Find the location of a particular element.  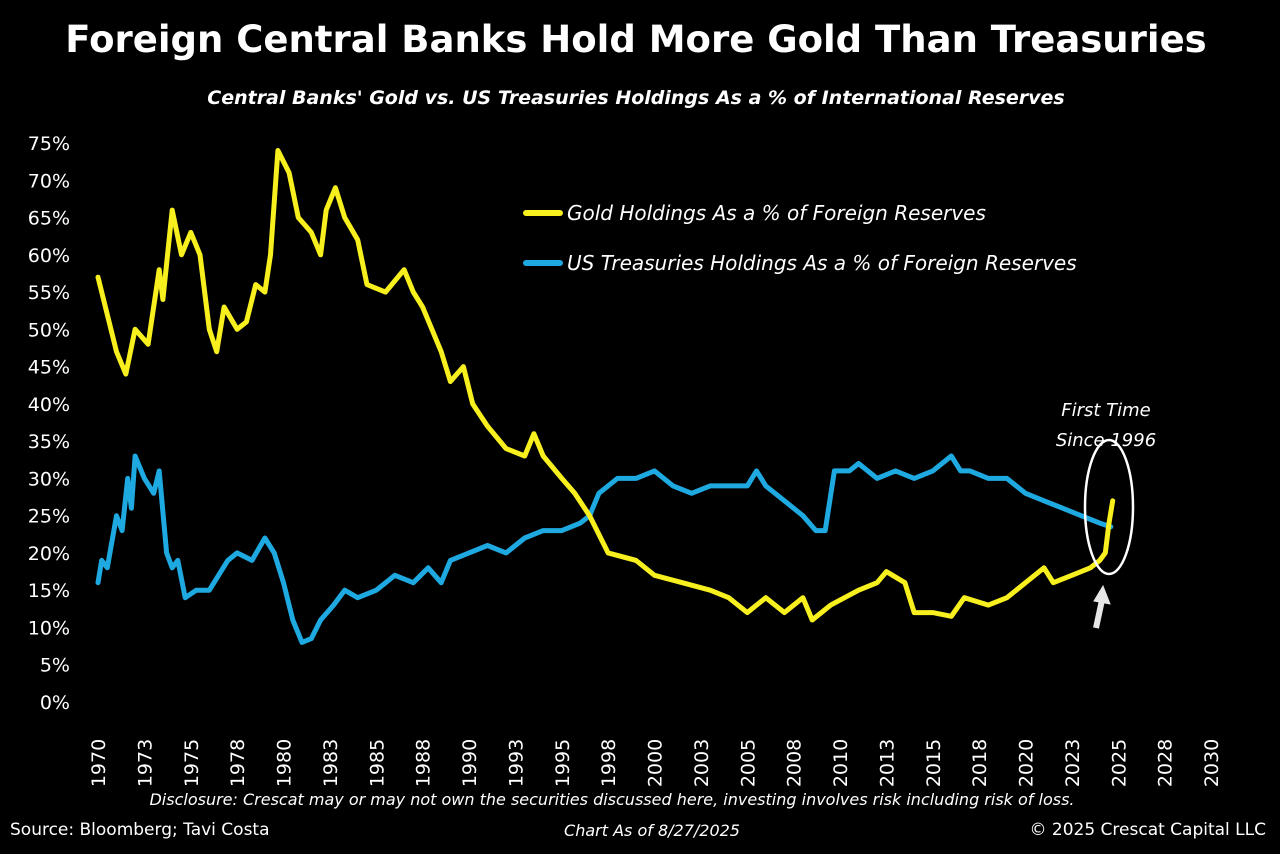

x-tick-label: 2018 is located at coordinates (980, 763).